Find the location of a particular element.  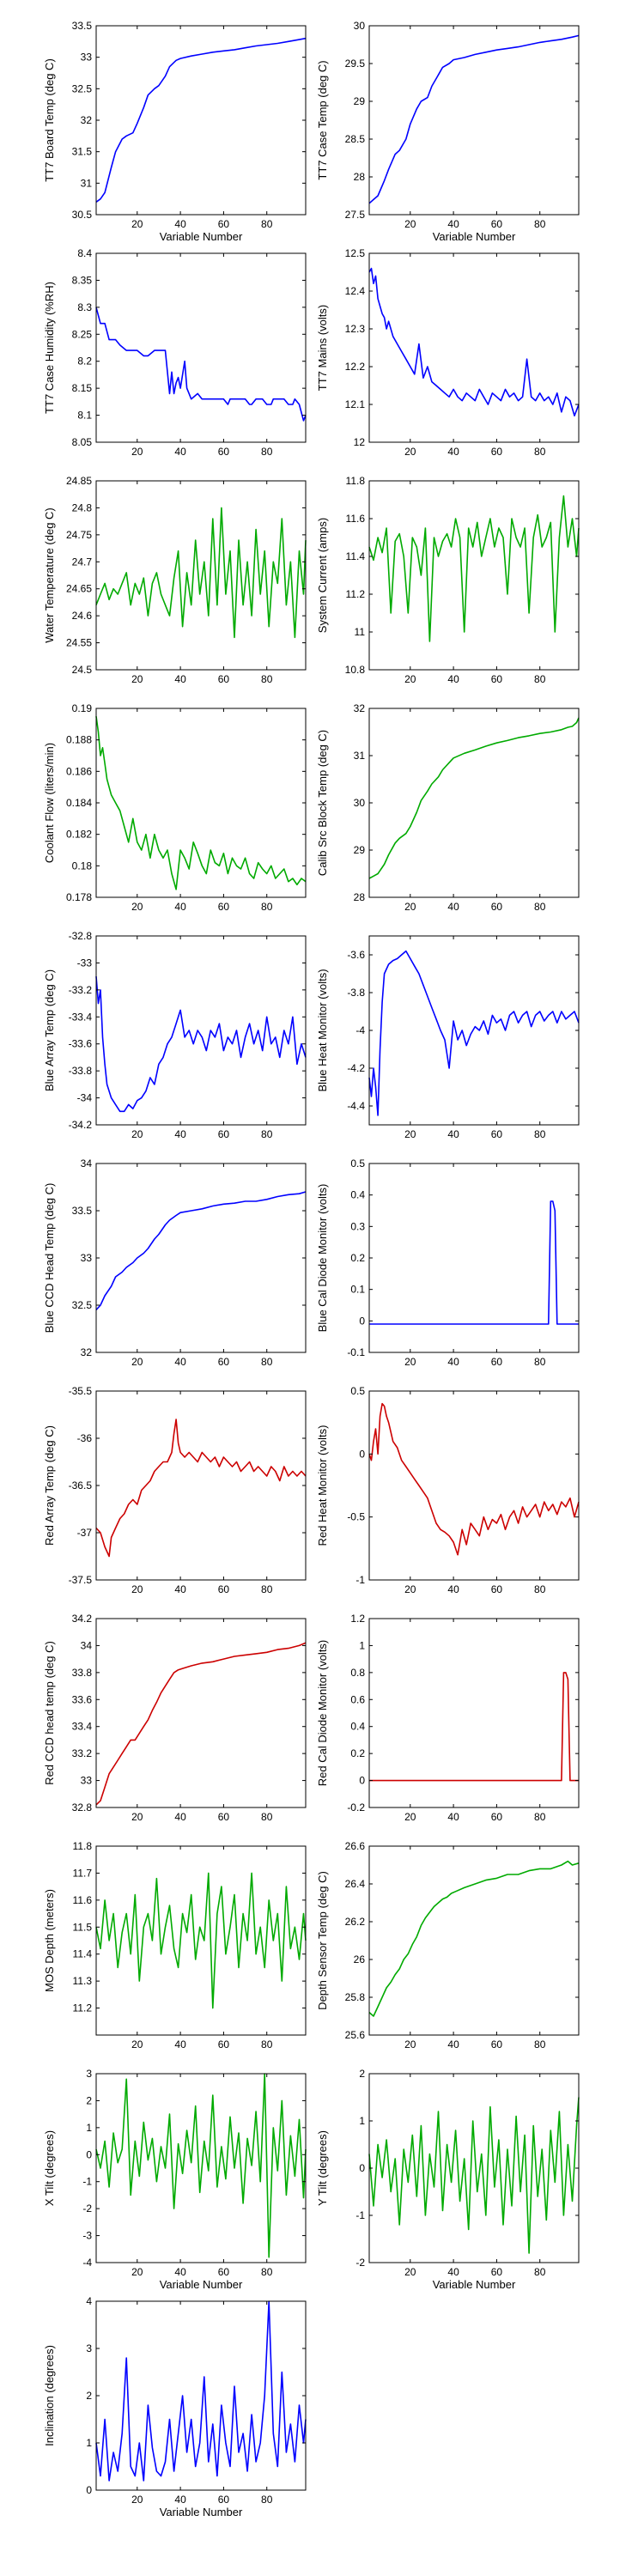

y-tick-label: 1.2 is located at coordinates (357, 1619).